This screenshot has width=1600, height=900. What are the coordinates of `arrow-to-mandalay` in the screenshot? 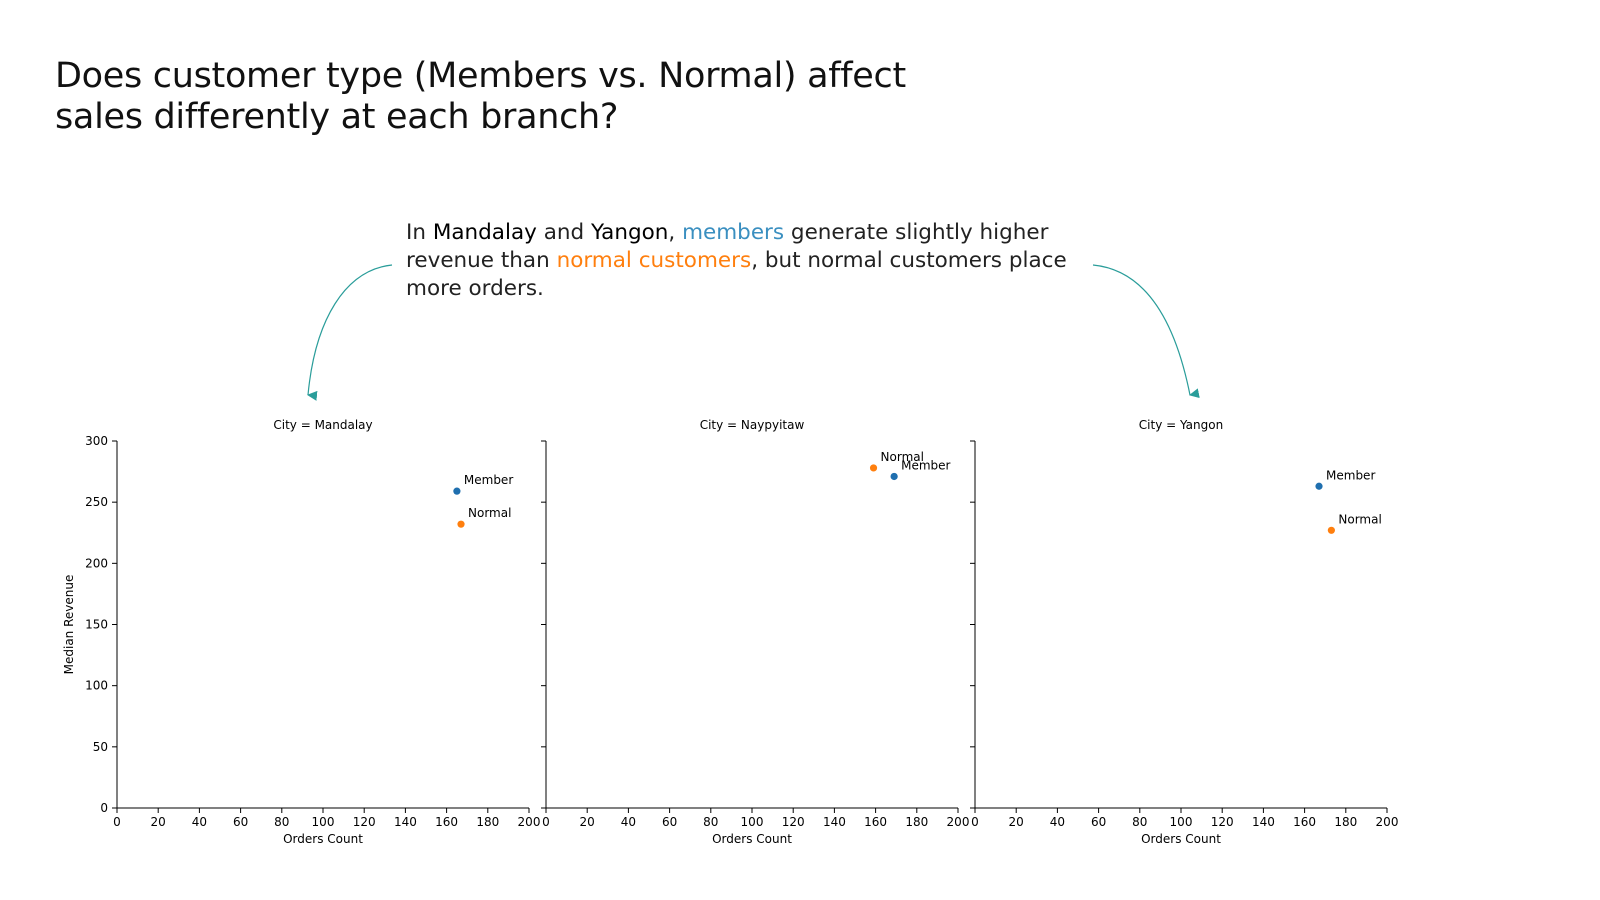 It's located at (350, 332).